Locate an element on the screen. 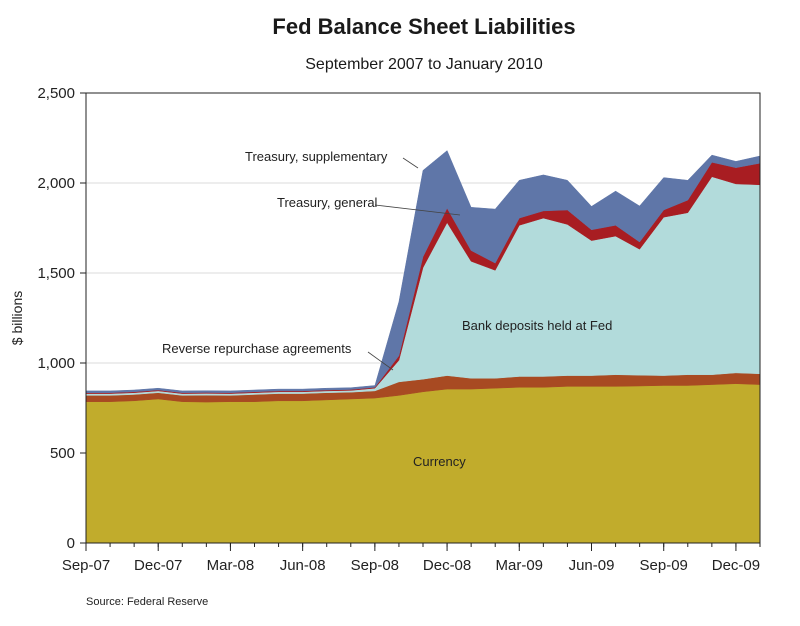 The image size is (800, 626). x-tick-label: Jun-09 is located at coordinates (592, 565).